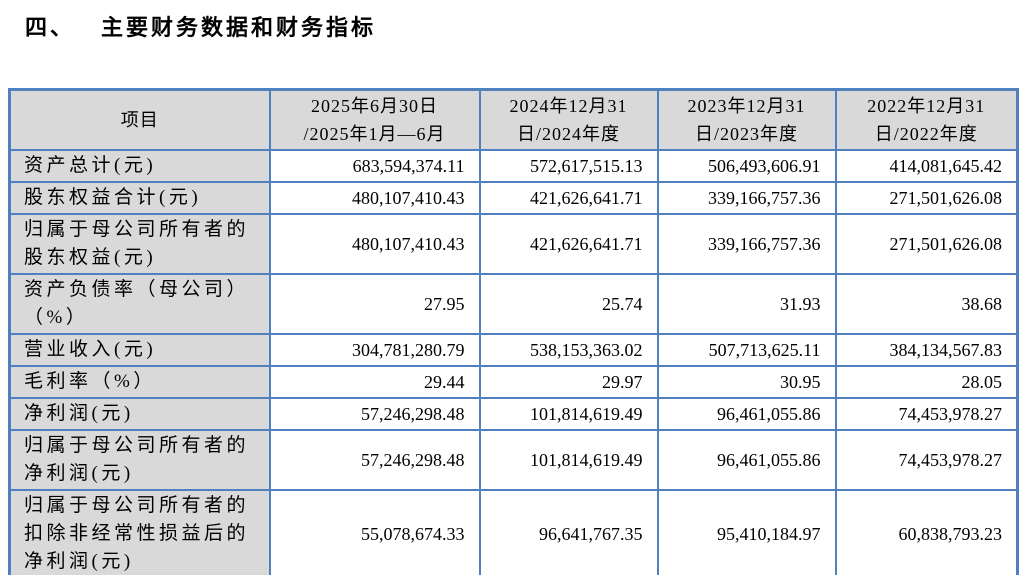  Describe the element at coordinates (926, 532) in the screenshot. I see `value-cell: 60,838,793.23` at that location.